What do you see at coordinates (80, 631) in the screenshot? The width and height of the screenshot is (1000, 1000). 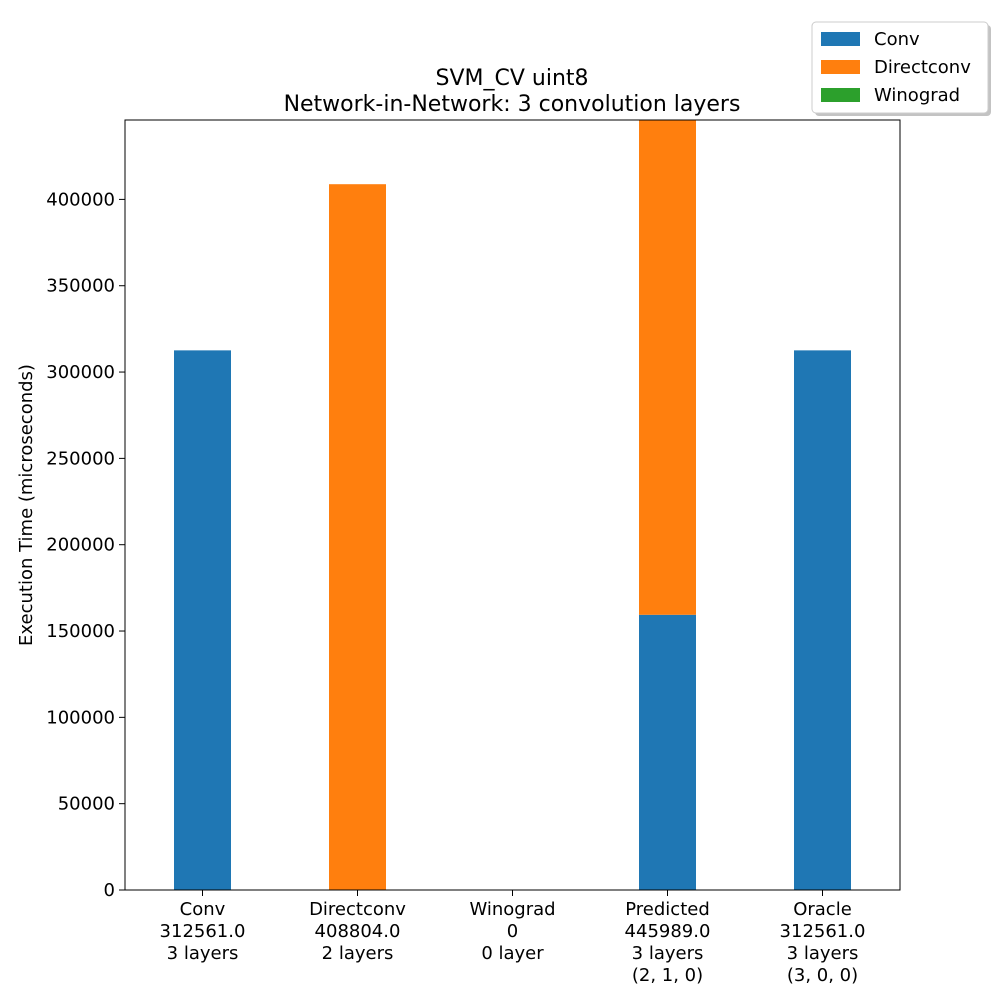 I see `y-tick-label-3: 150000` at bounding box center [80, 631].